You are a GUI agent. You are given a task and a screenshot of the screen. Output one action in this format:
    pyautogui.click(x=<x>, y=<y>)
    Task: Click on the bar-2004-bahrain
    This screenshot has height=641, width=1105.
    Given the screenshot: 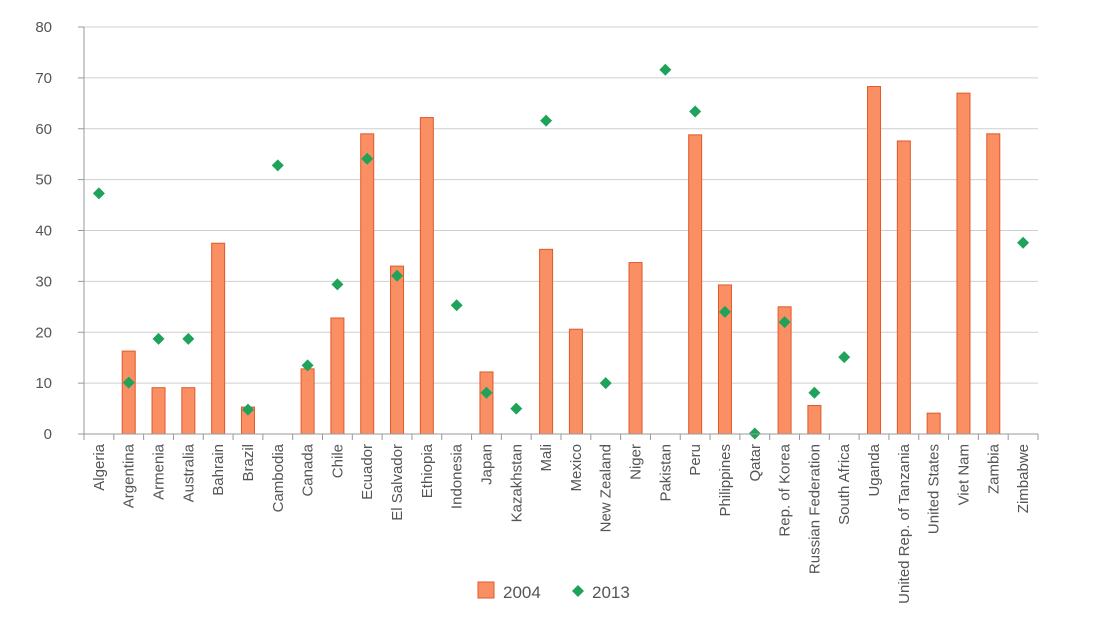 What is the action you would take?
    pyautogui.click(x=218, y=338)
    